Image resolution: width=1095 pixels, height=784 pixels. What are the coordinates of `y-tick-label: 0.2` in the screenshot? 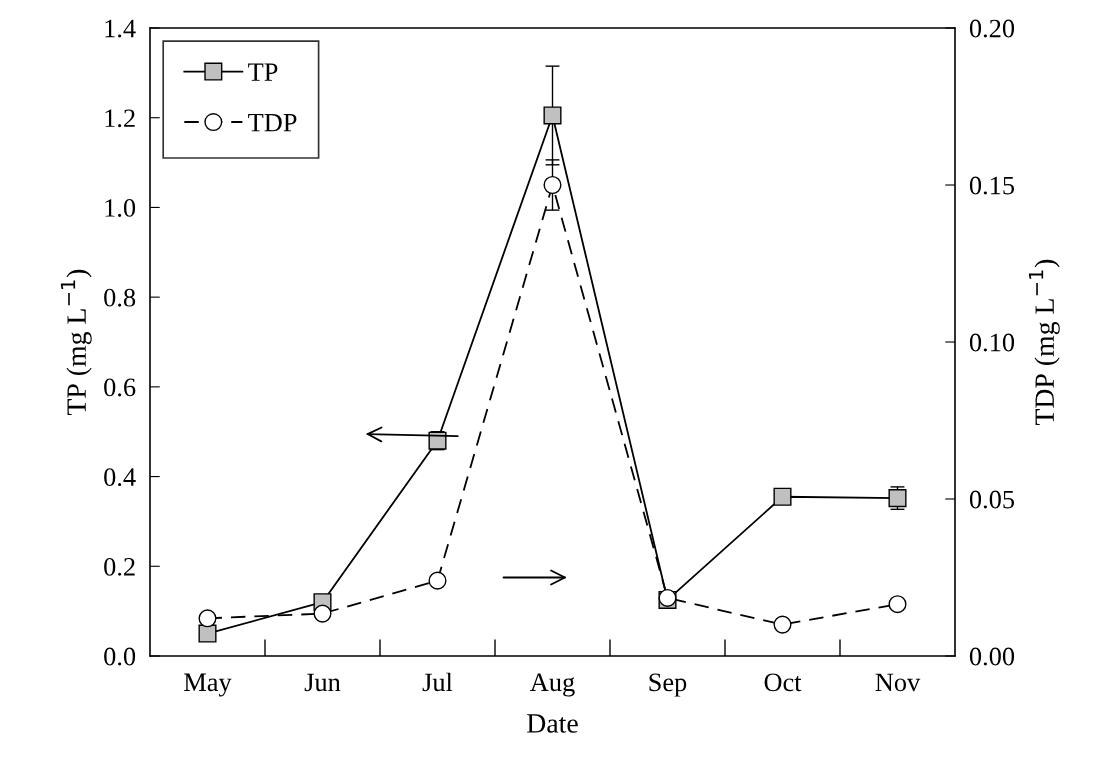 It's located at (119, 566).